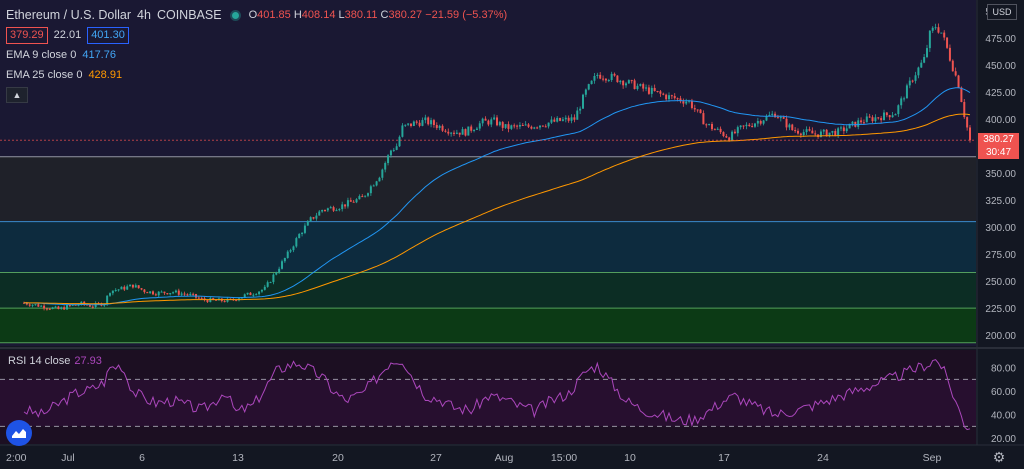  What do you see at coordinates (256, 75) in the screenshot?
I see `ema25-legend: EMA 25 close 0 428.91` at bounding box center [256, 75].